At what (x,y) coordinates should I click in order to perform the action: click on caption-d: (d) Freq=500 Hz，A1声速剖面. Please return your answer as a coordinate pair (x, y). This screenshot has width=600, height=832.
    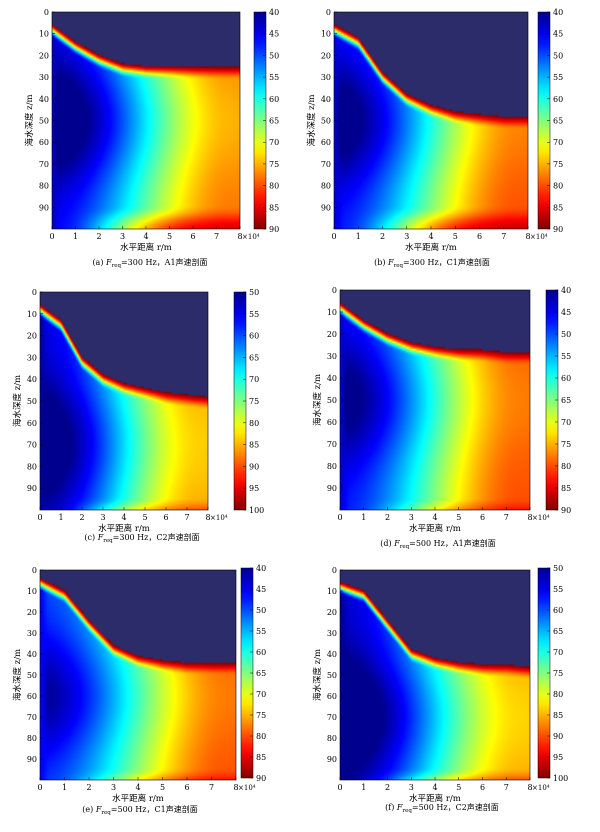
    Looking at the image, I should click on (437, 544).